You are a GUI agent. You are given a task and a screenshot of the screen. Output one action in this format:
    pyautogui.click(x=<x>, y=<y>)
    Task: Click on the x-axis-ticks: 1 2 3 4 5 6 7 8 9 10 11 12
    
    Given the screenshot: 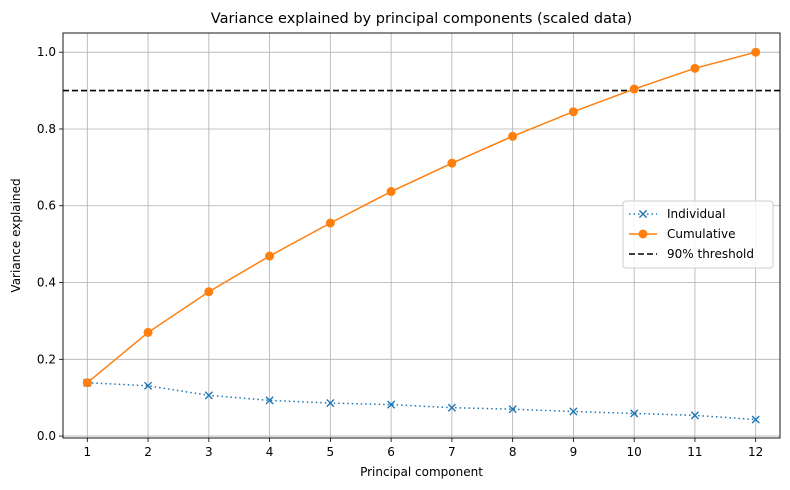 What is the action you would take?
    pyautogui.click(x=423, y=448)
    